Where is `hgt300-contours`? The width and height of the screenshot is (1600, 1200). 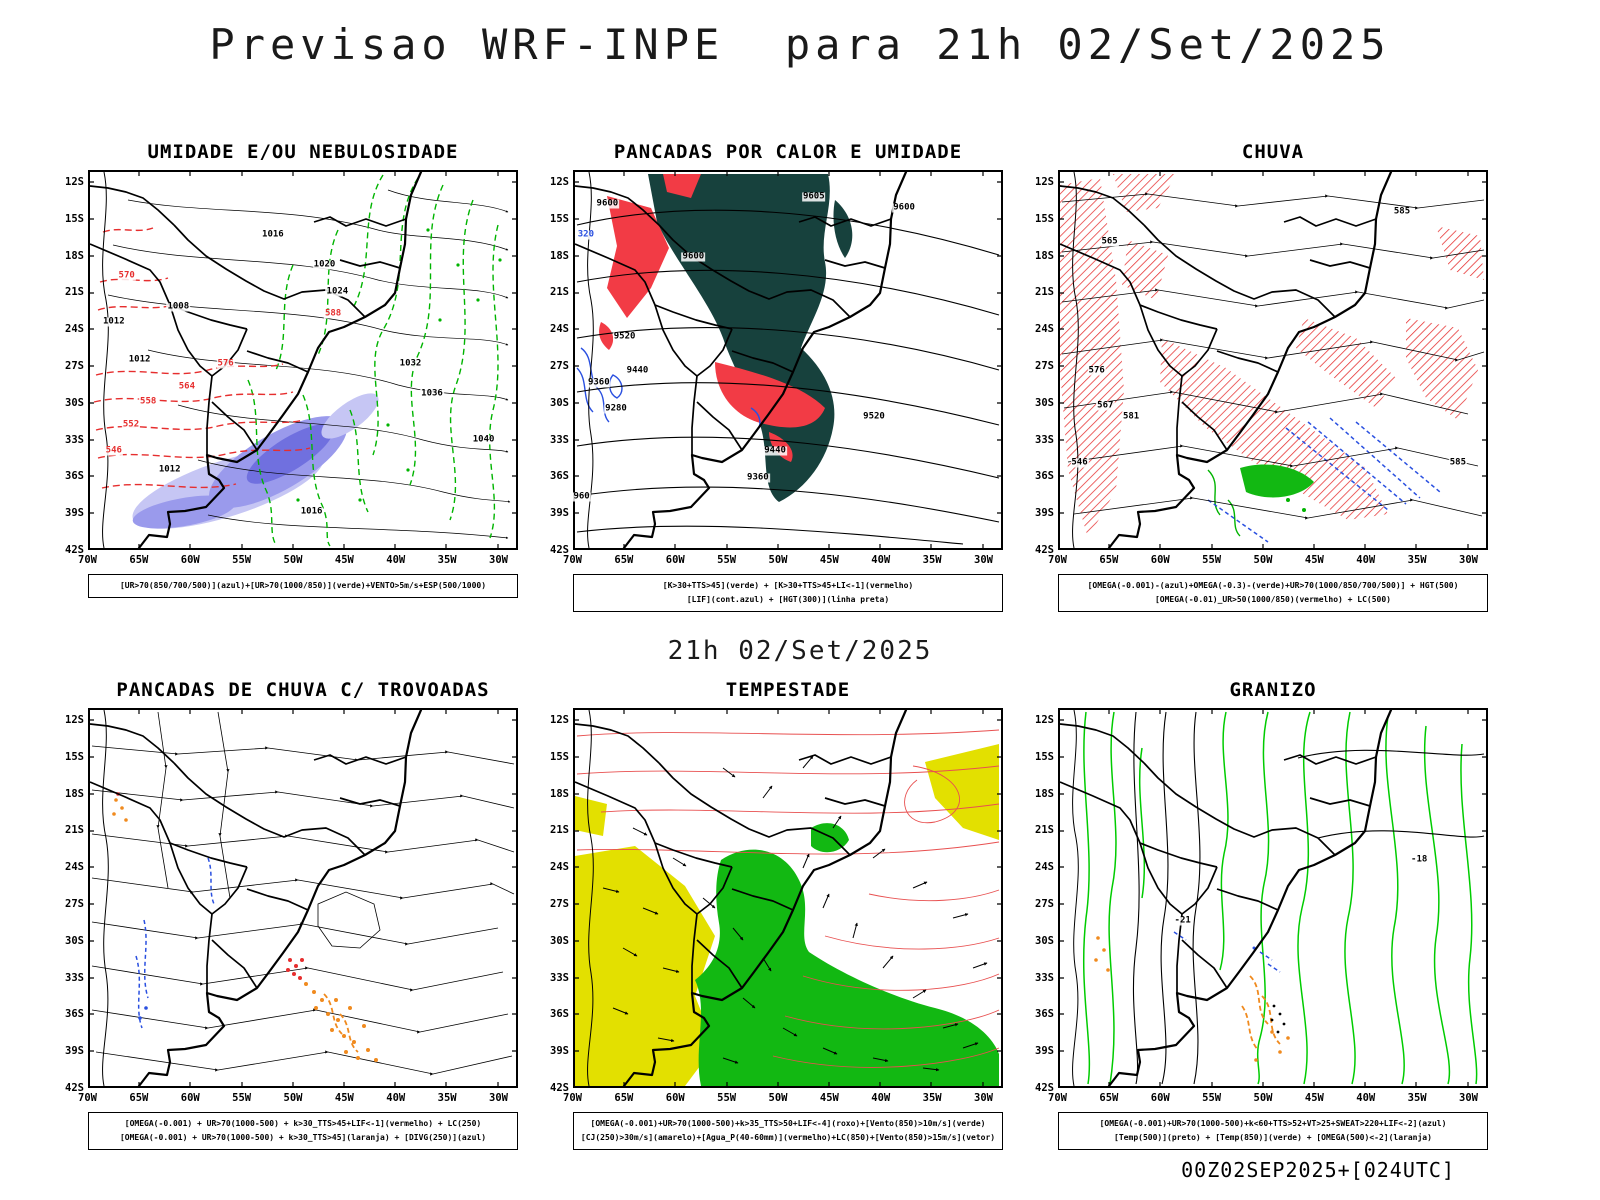
hgt300-contours is located at coordinates (788, 377).